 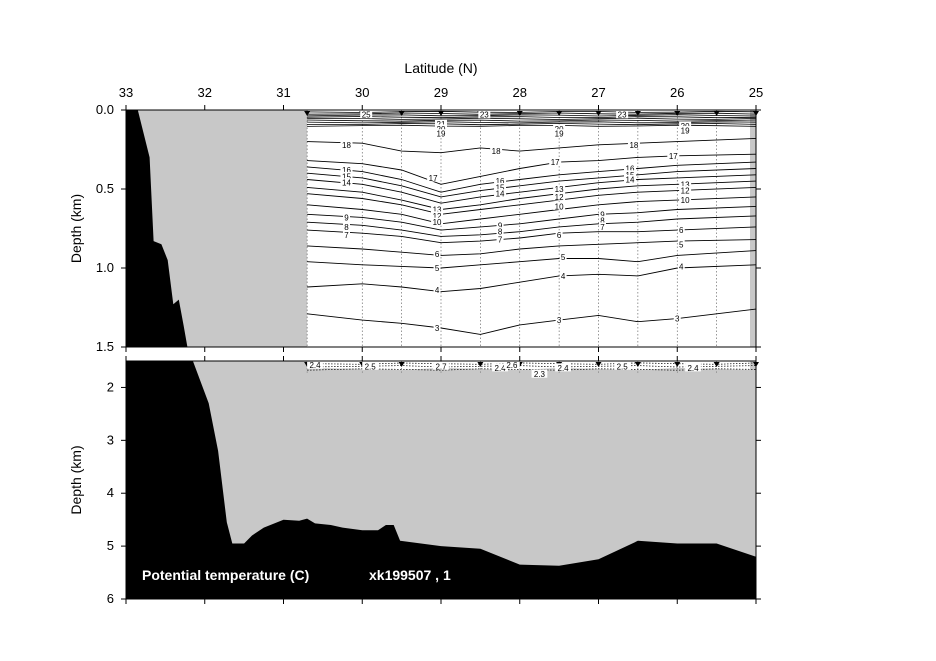 What do you see at coordinates (157, 228) in the screenshot?
I see `upper-bathymetry` at bounding box center [157, 228].